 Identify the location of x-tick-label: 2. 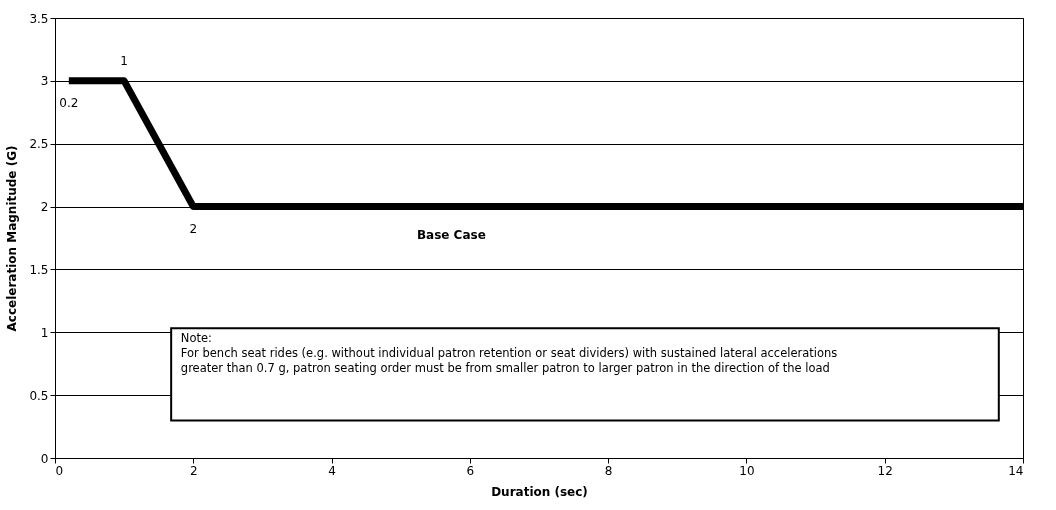
(193, 470).